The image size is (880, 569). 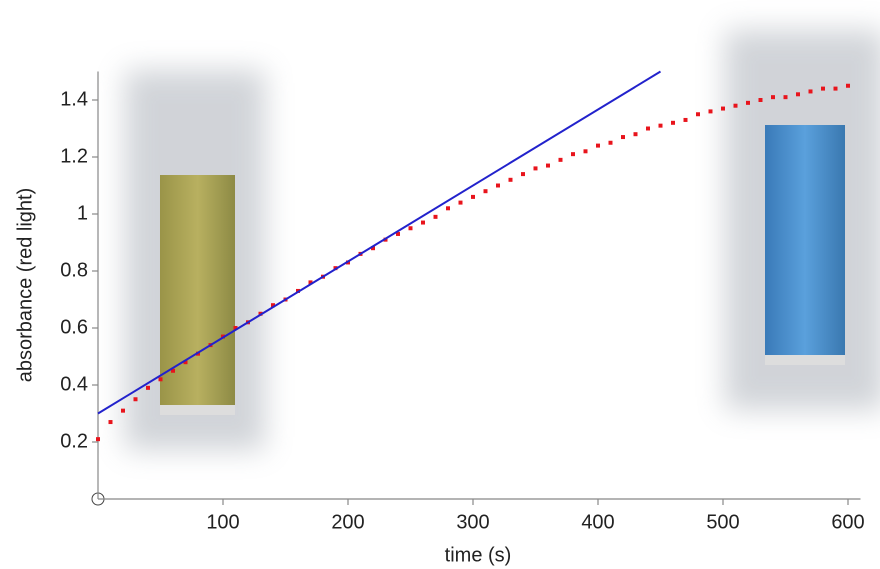 I want to click on x-tick-label: 200, so click(x=347, y=522).